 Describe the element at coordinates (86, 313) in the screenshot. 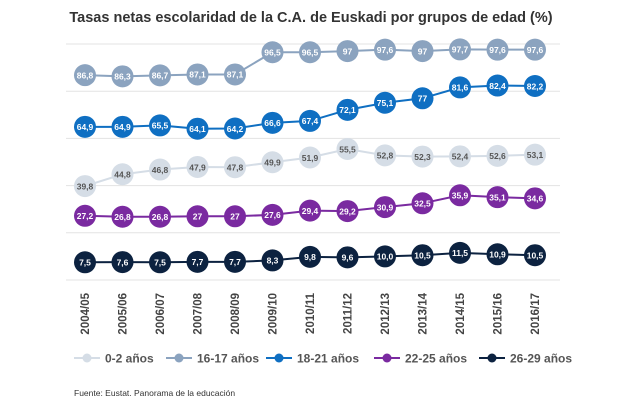

I see `x-tick-label: 2004/05` at that location.